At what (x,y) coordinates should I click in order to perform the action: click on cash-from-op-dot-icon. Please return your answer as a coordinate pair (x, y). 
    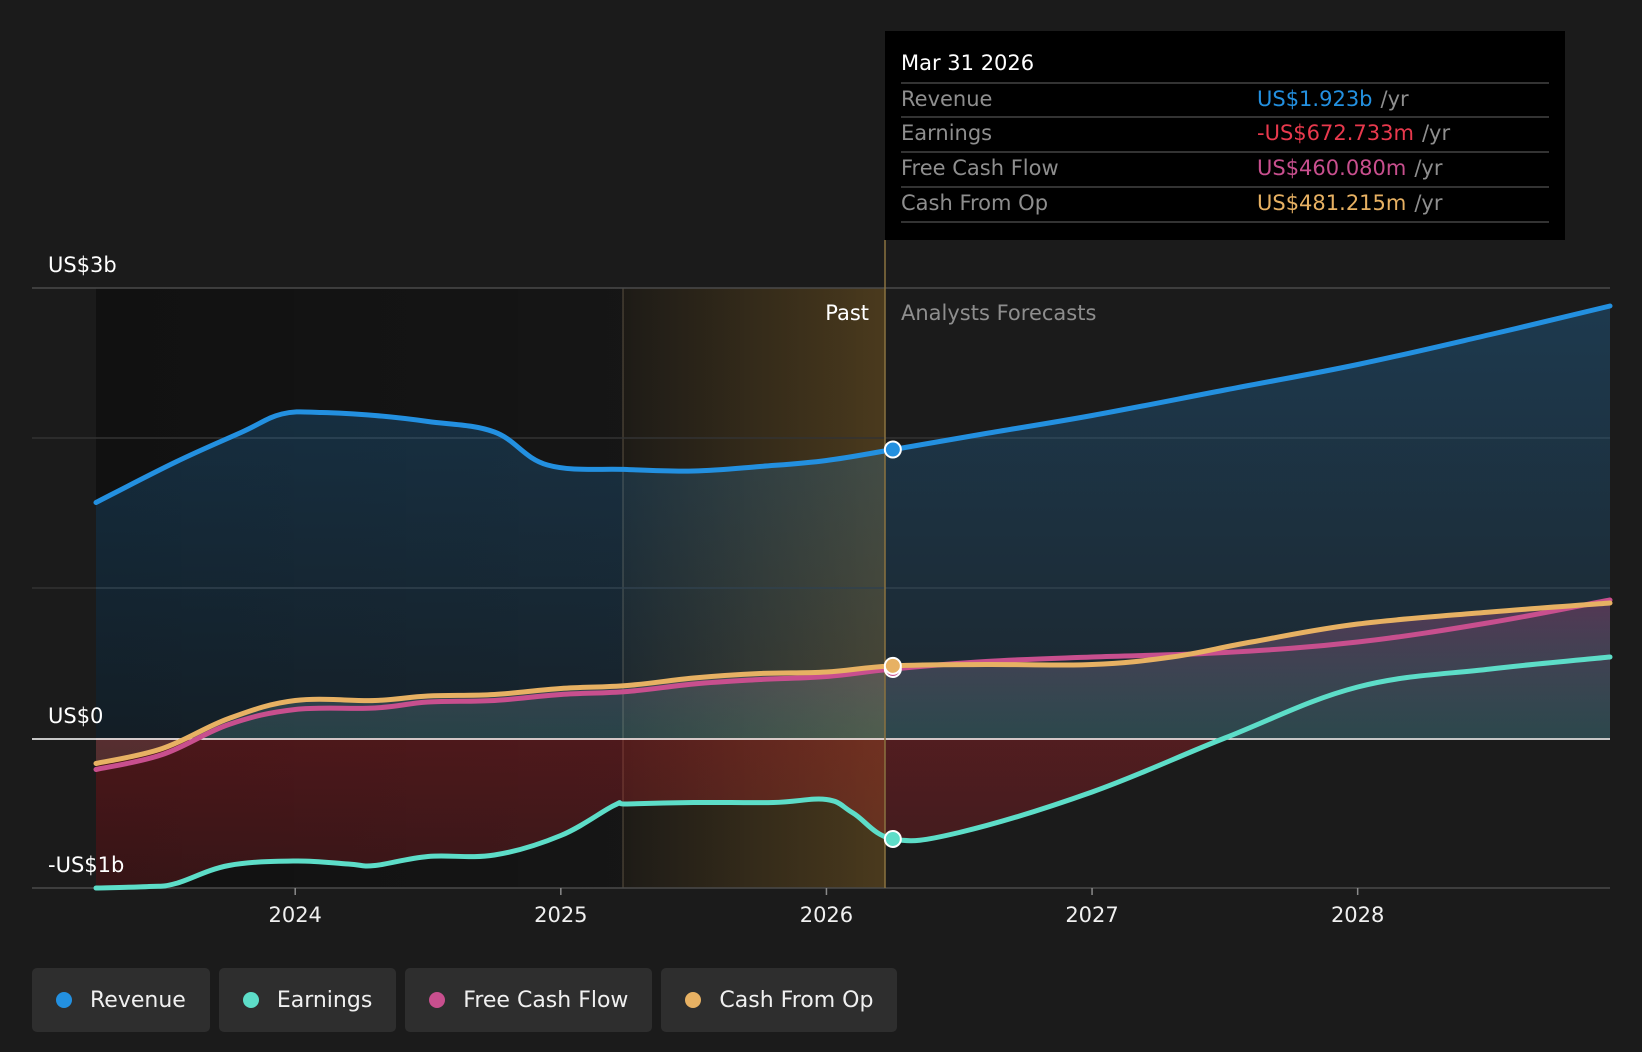
    Looking at the image, I should click on (693, 1000).